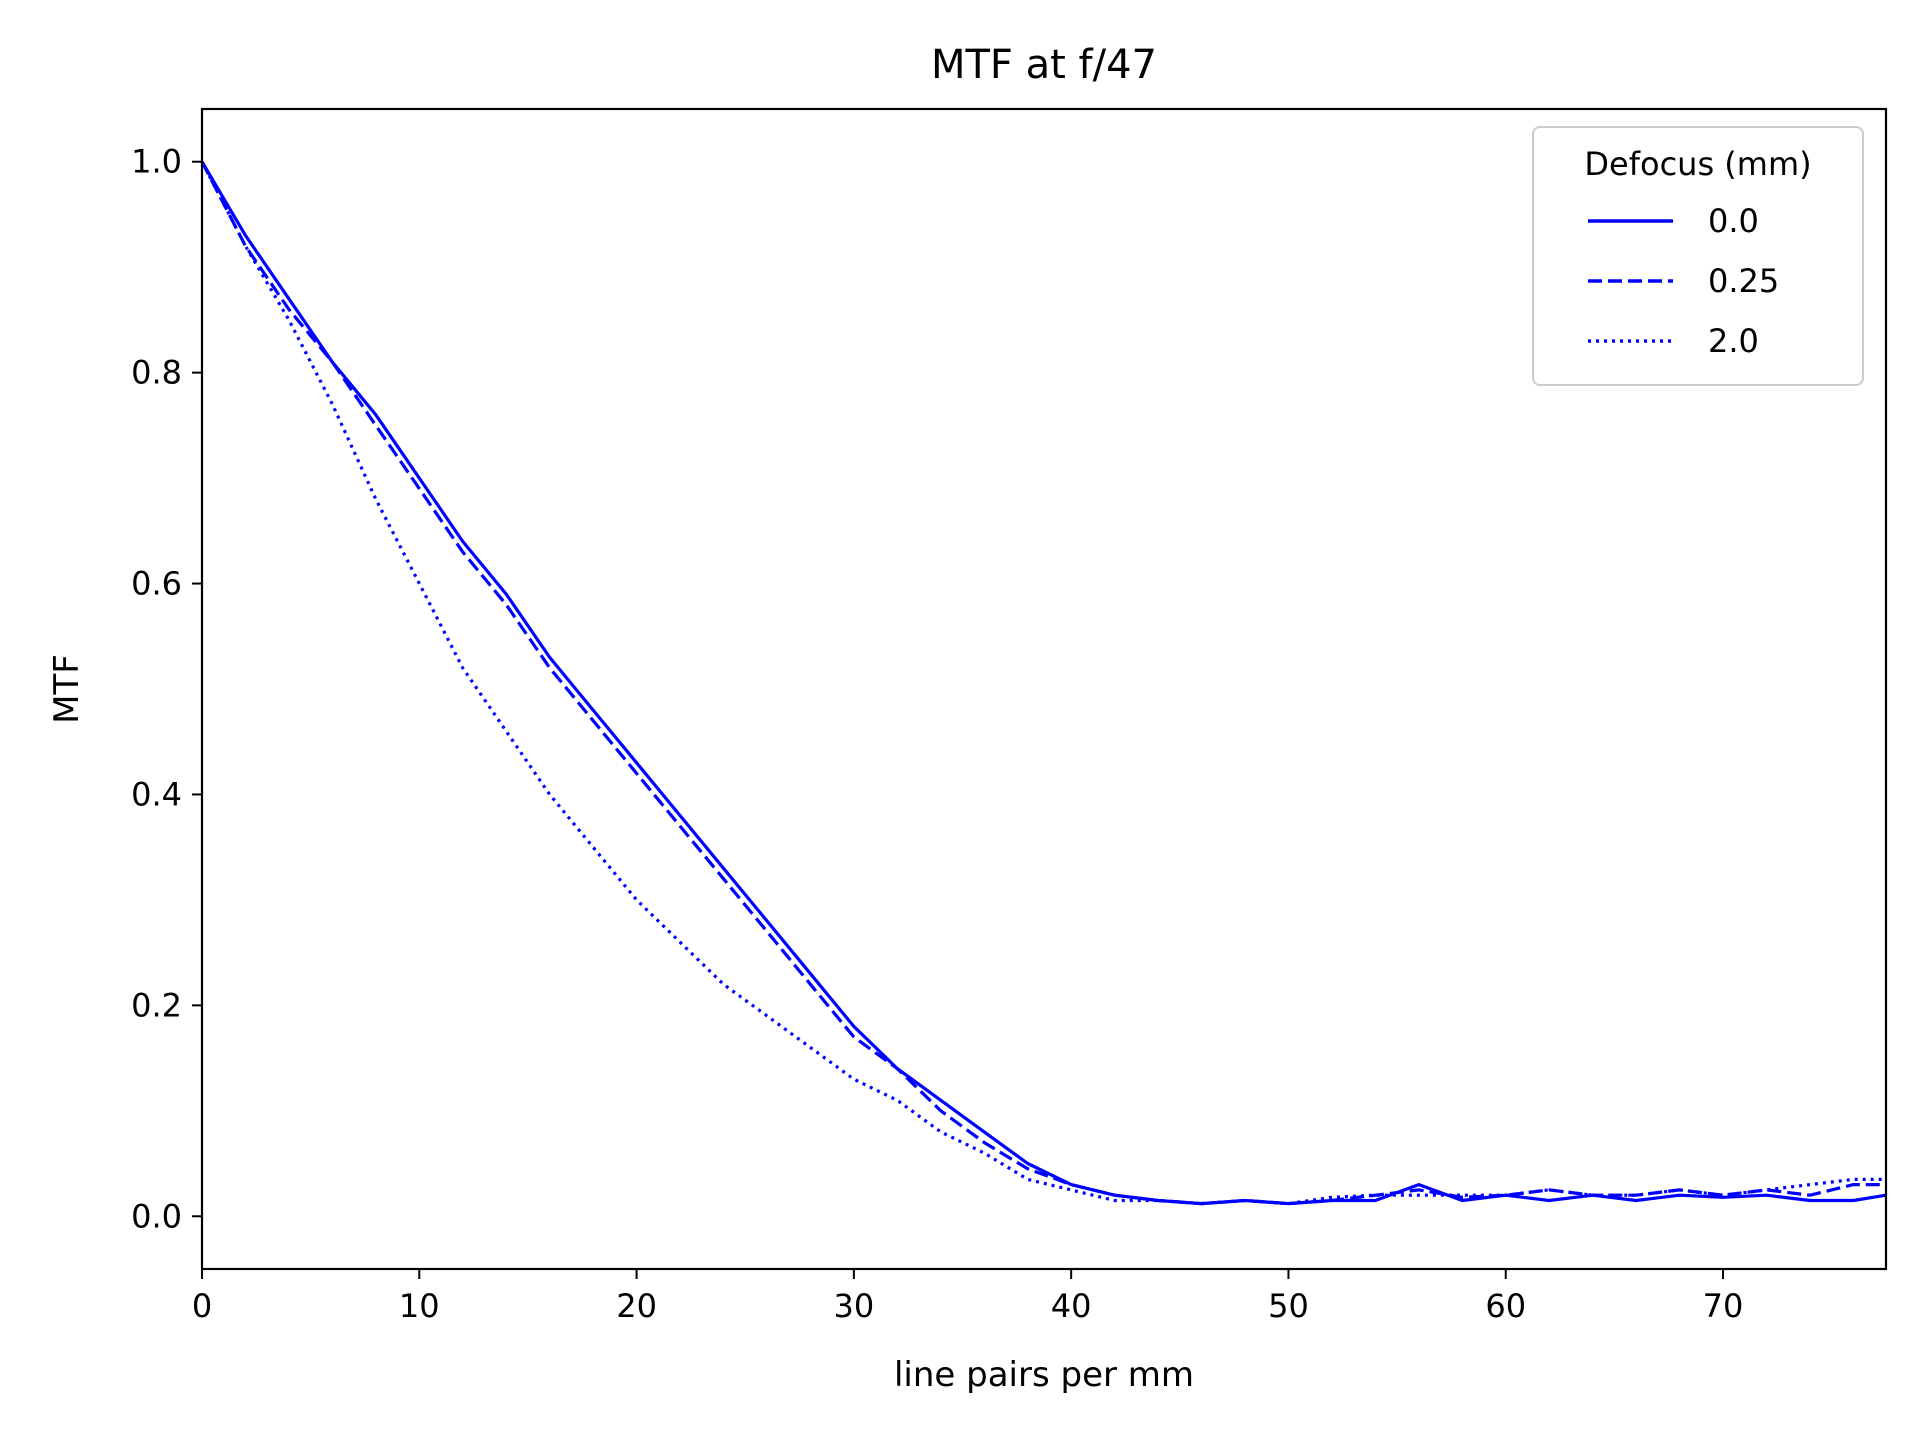  Describe the element at coordinates (854, 1306) in the screenshot. I see `x-tick-label: 30` at that location.